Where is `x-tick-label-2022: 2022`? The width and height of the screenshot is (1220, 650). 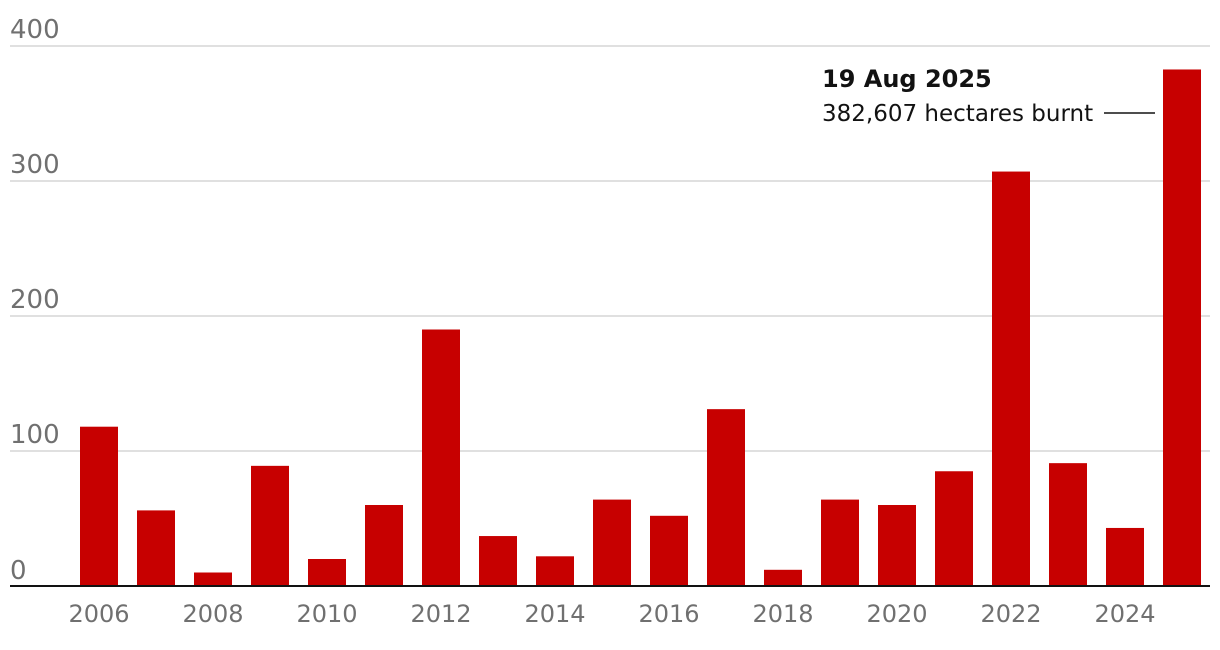
x-tick-label-2022: 2022 is located at coordinates (1010, 614).